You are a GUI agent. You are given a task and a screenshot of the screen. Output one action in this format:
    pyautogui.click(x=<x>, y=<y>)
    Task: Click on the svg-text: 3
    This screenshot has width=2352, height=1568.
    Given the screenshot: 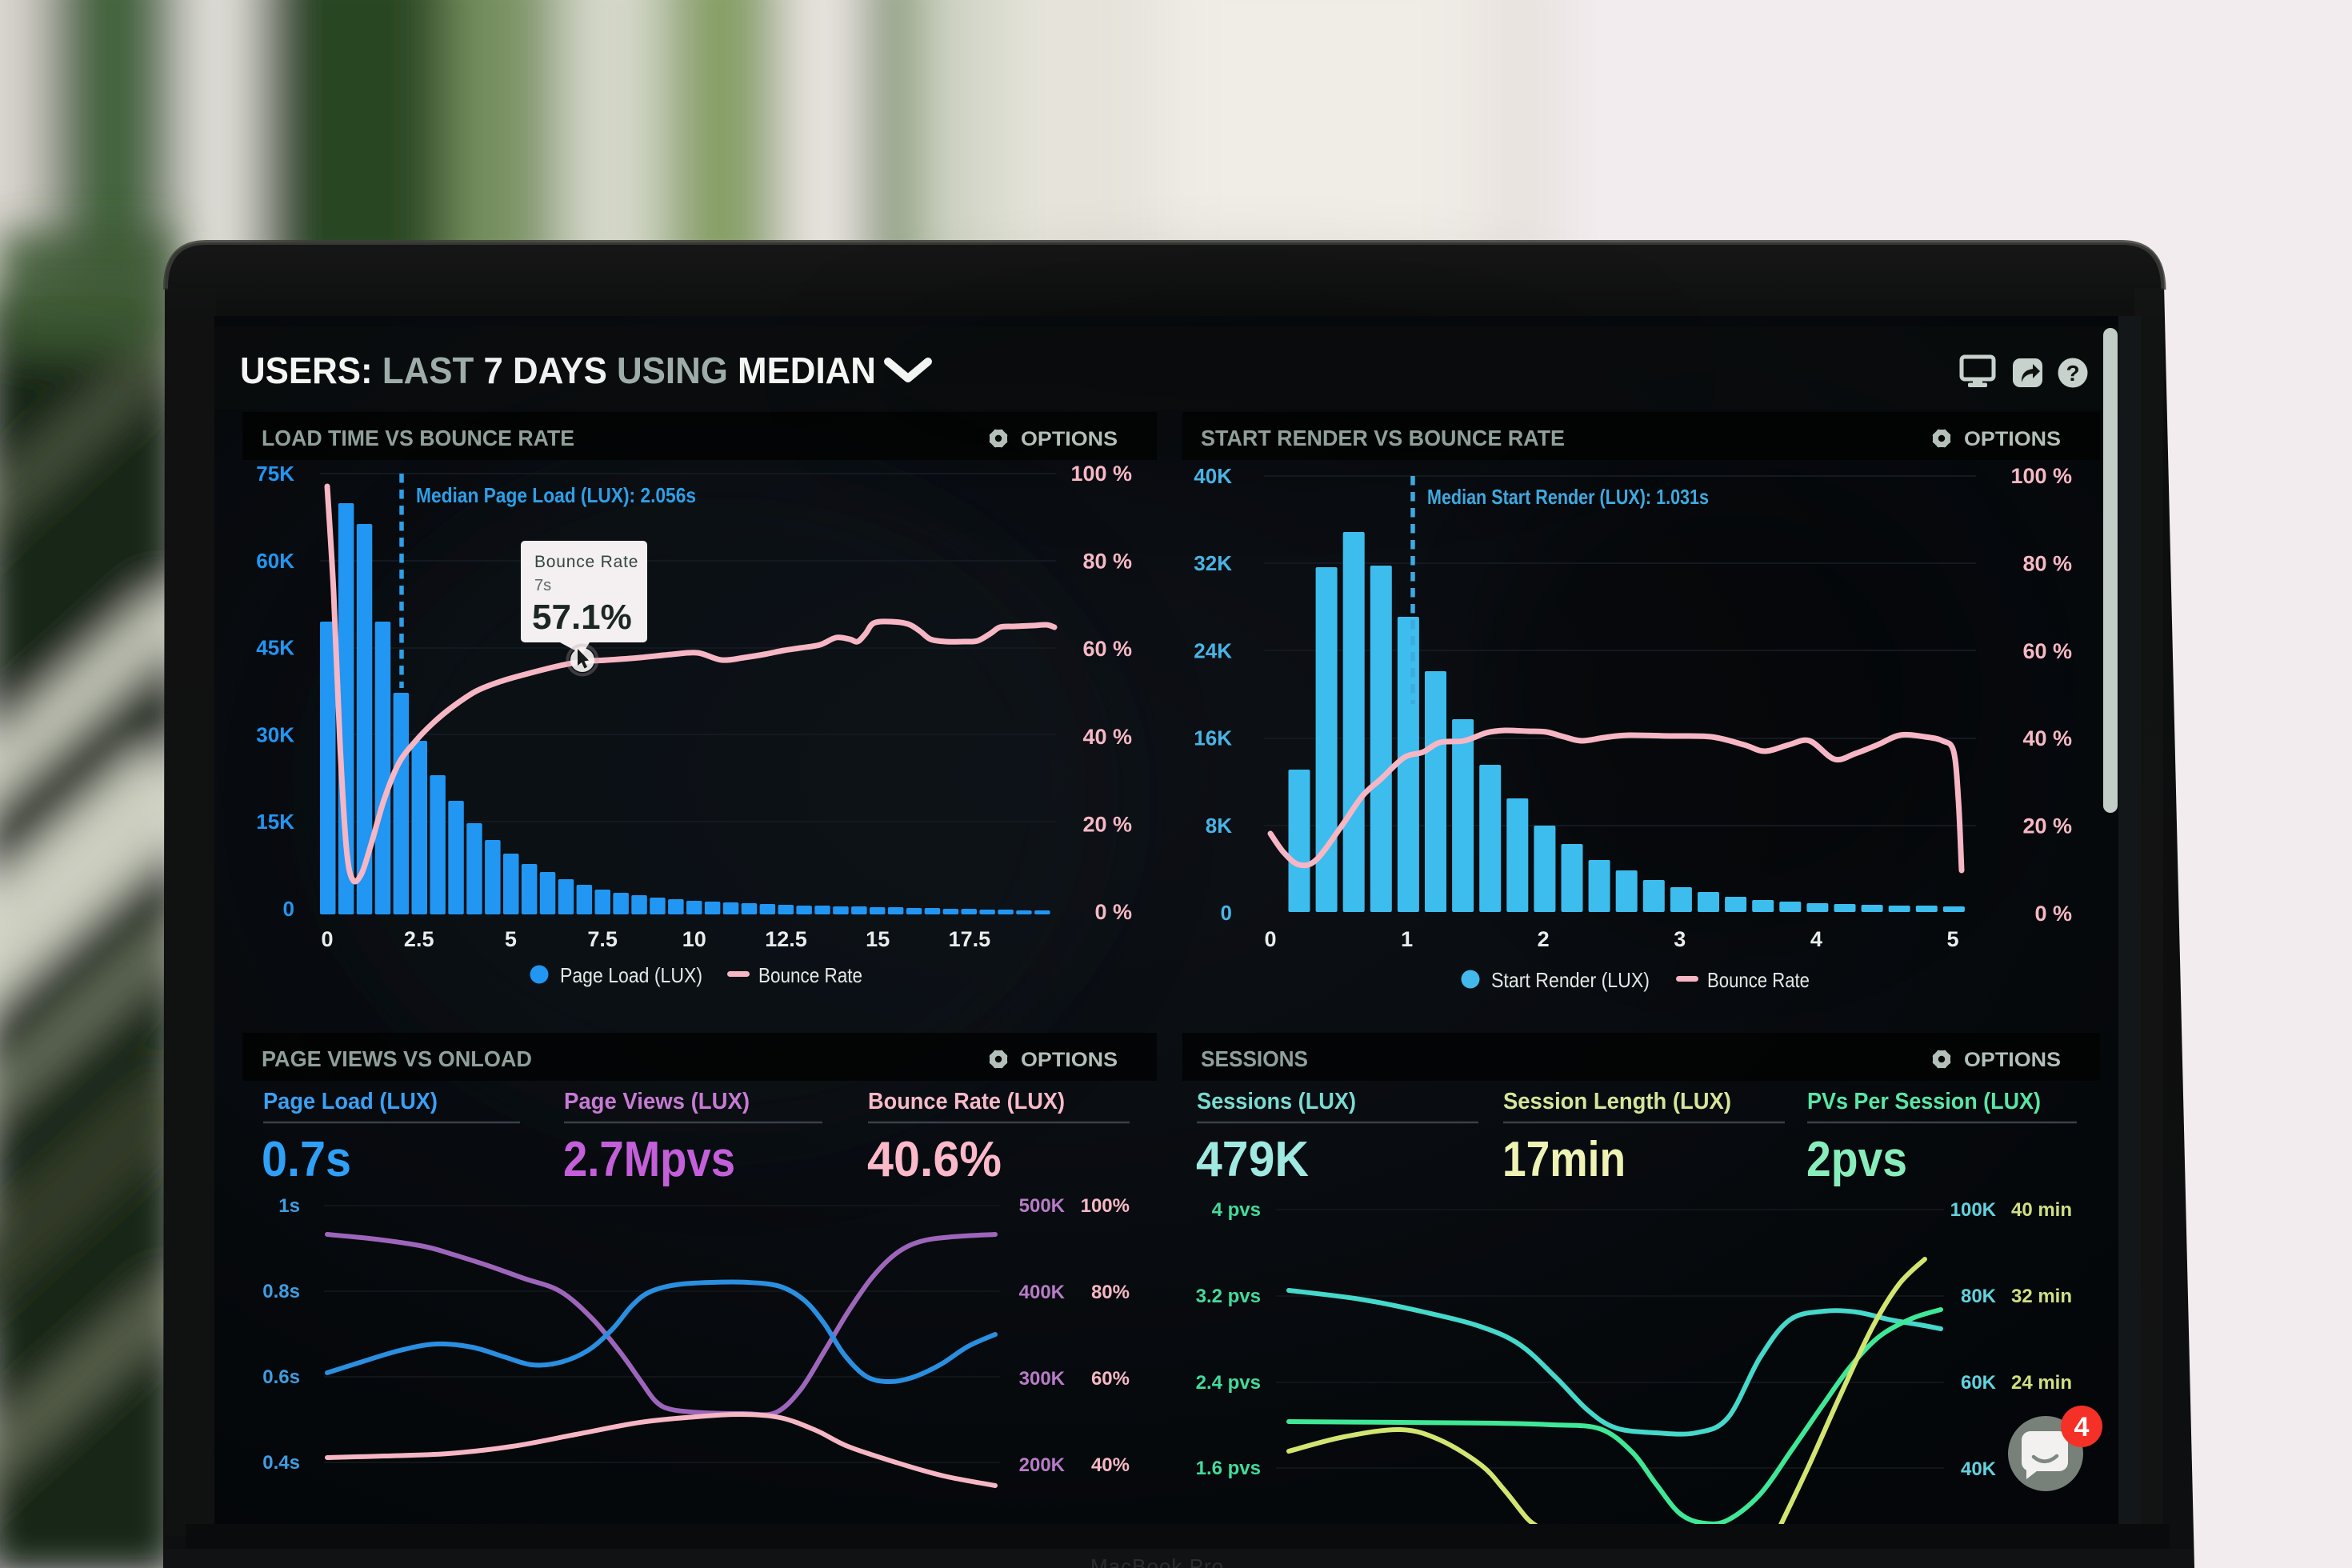 What is the action you would take?
    pyautogui.click(x=1680, y=939)
    